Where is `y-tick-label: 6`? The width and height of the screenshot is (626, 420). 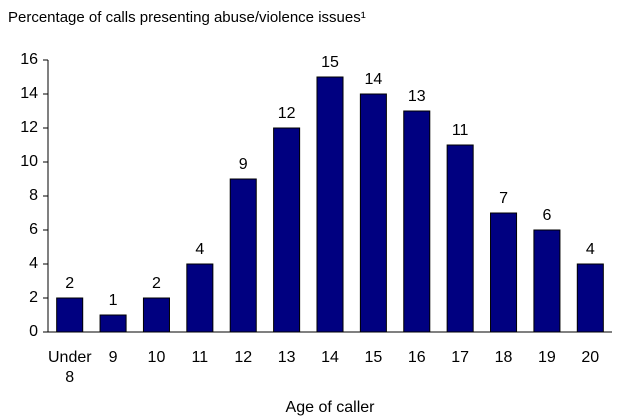 y-tick-label: 6 is located at coordinates (33, 229).